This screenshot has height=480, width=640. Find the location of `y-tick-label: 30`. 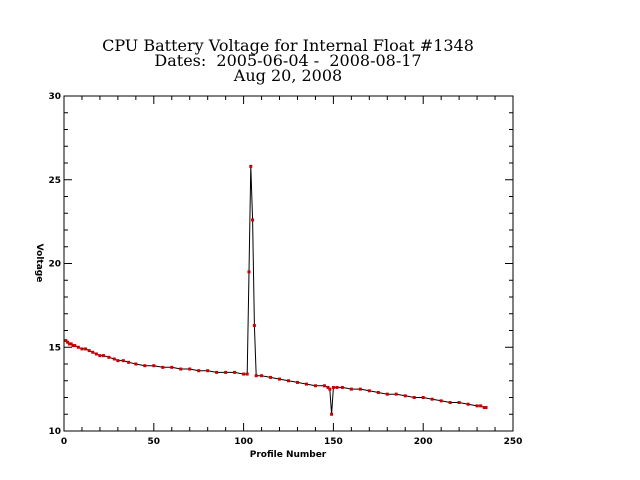

y-tick-label: 30 is located at coordinates (54, 97).